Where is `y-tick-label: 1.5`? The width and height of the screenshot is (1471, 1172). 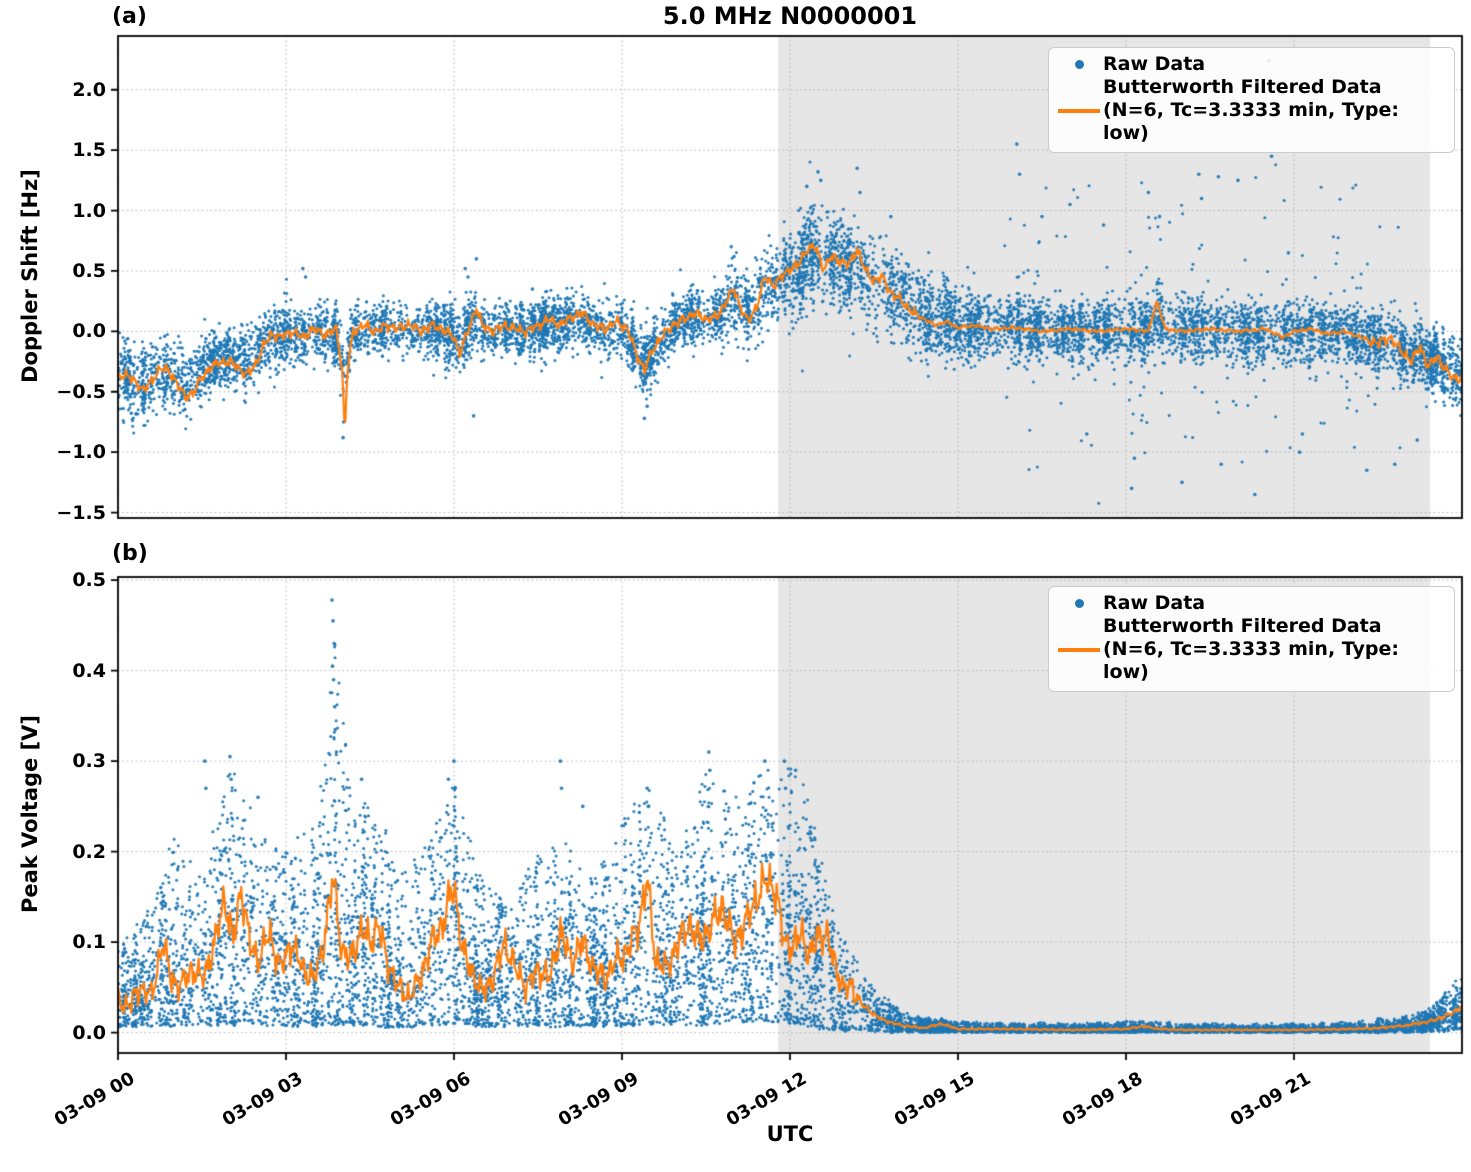
y-tick-label: 1.5 is located at coordinates (89, 150).